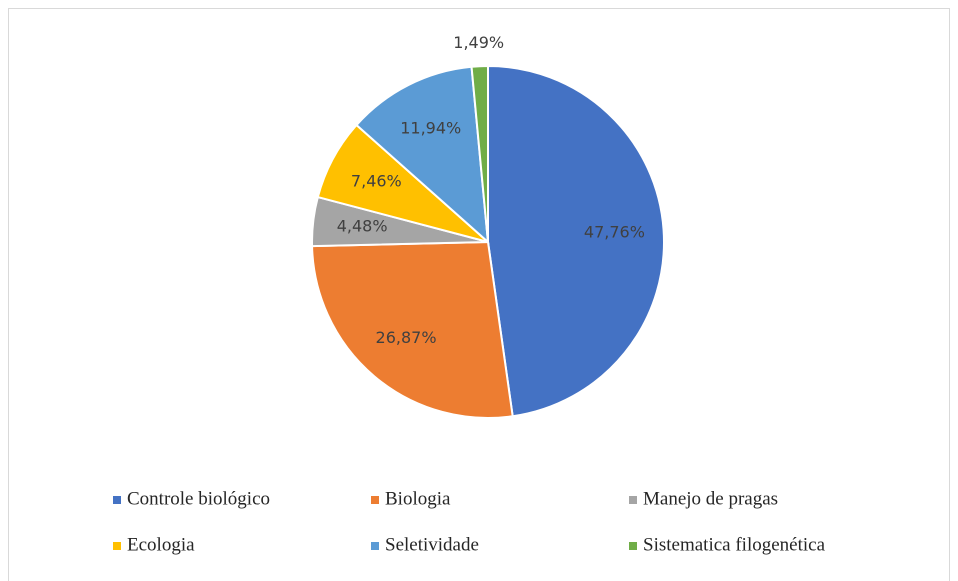  Describe the element at coordinates (406, 337) in the screenshot. I see `data-label: 26,87%` at that location.